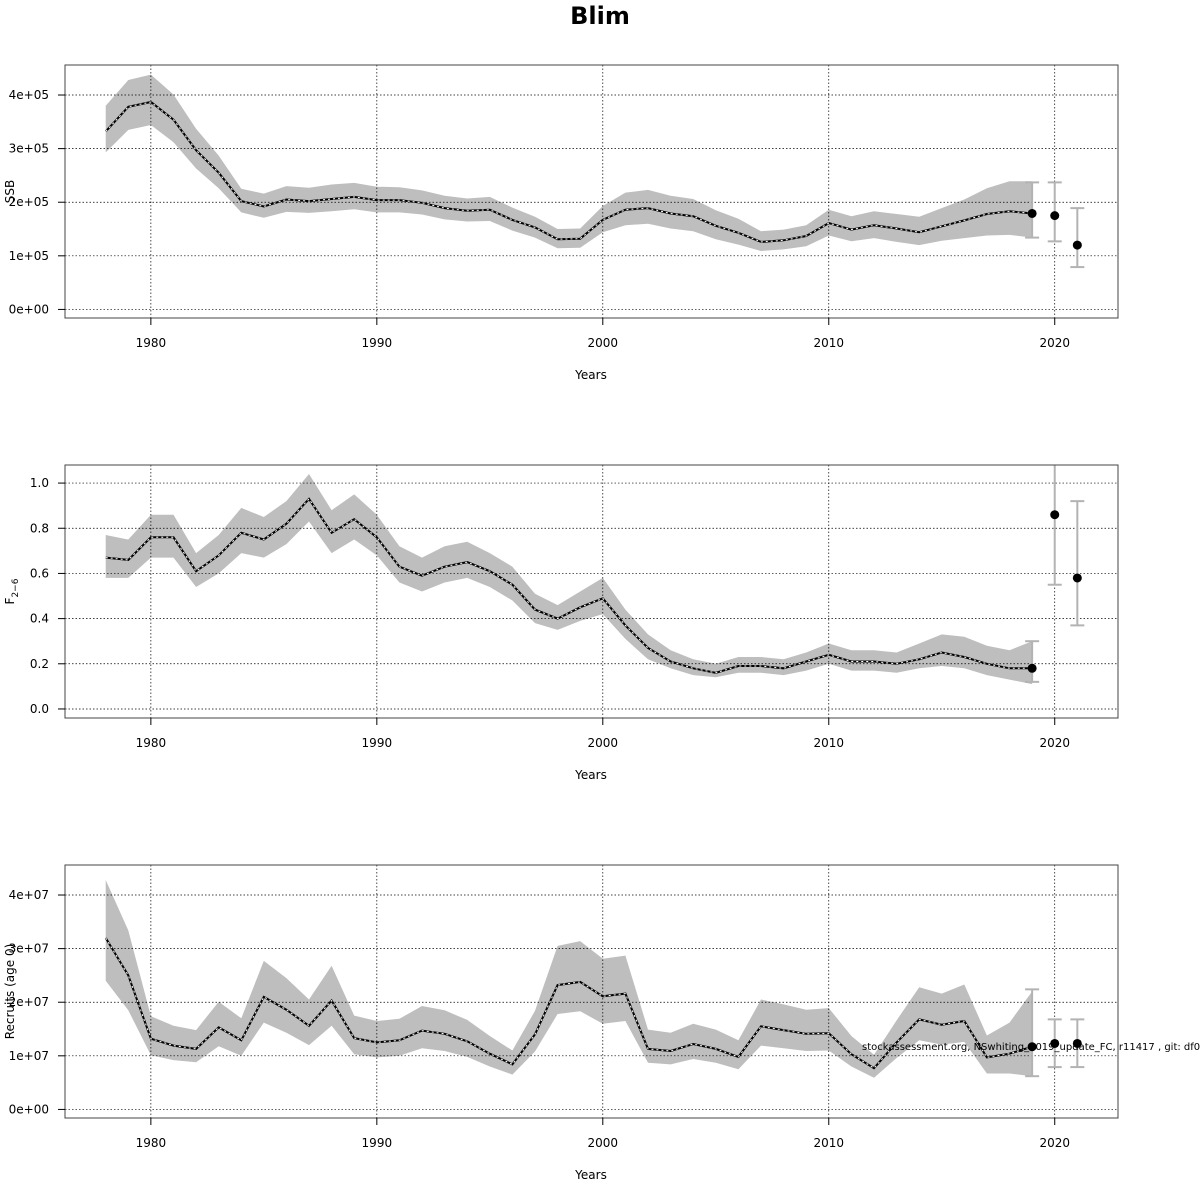  I want to click on y-tick-label: 0.4, so click(39, 619).